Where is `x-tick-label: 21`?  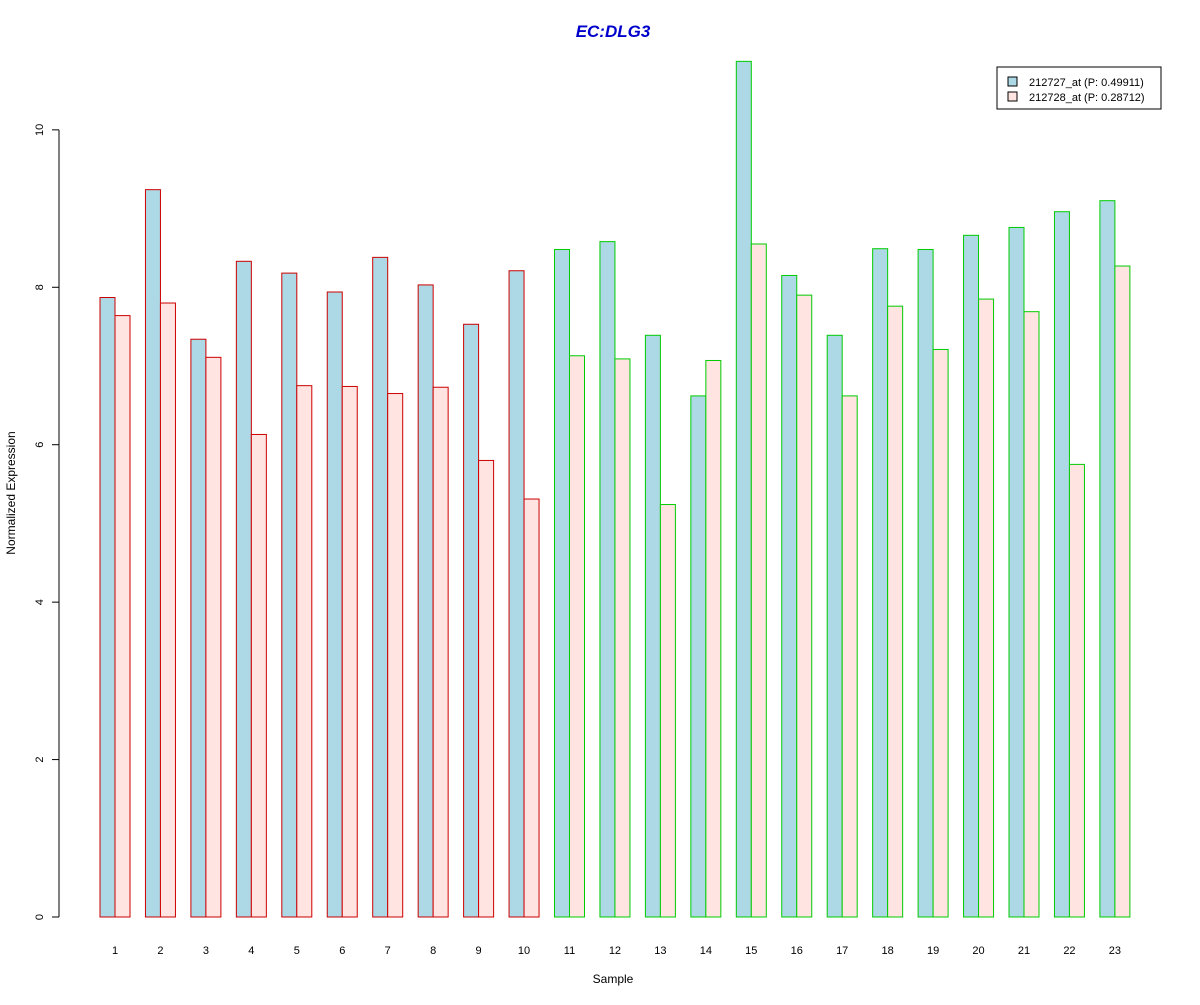 x-tick-label: 21 is located at coordinates (1024, 951).